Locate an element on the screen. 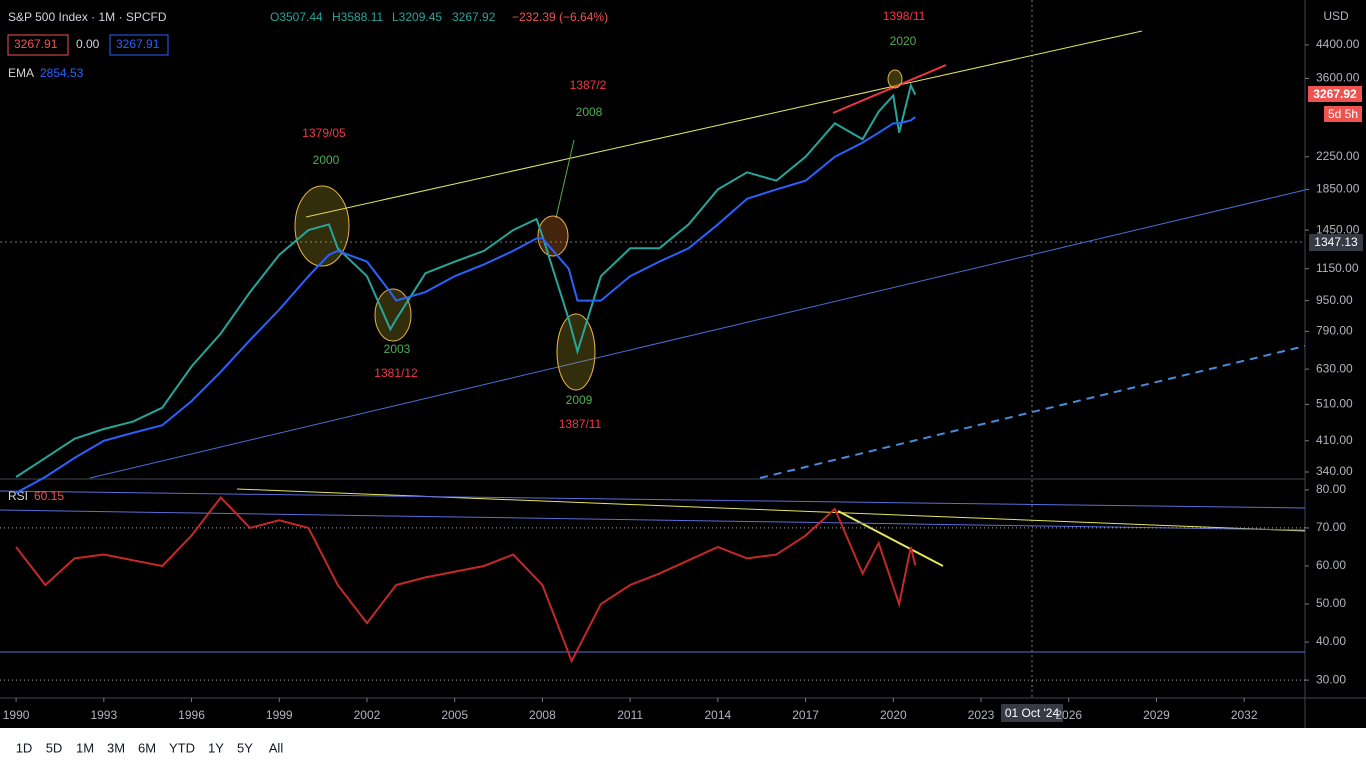  symbol: S&P 500 Index · 1M · SPCFD is located at coordinates (87, 17).